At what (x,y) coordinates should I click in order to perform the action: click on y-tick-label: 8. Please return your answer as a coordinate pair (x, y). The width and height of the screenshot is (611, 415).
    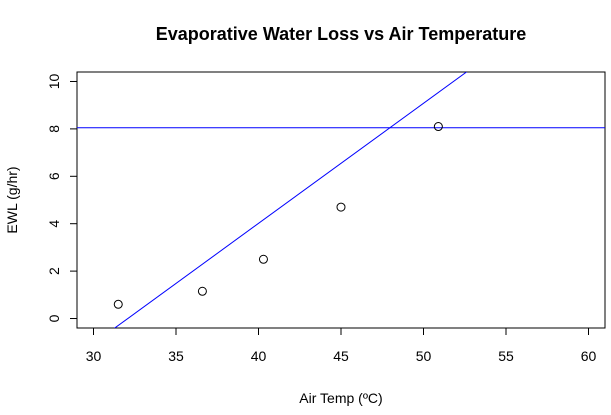
    Looking at the image, I should click on (54, 129).